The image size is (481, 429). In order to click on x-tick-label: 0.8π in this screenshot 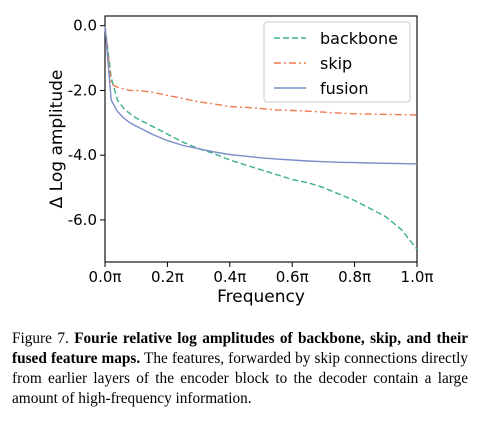, I will do `click(354, 277)`.